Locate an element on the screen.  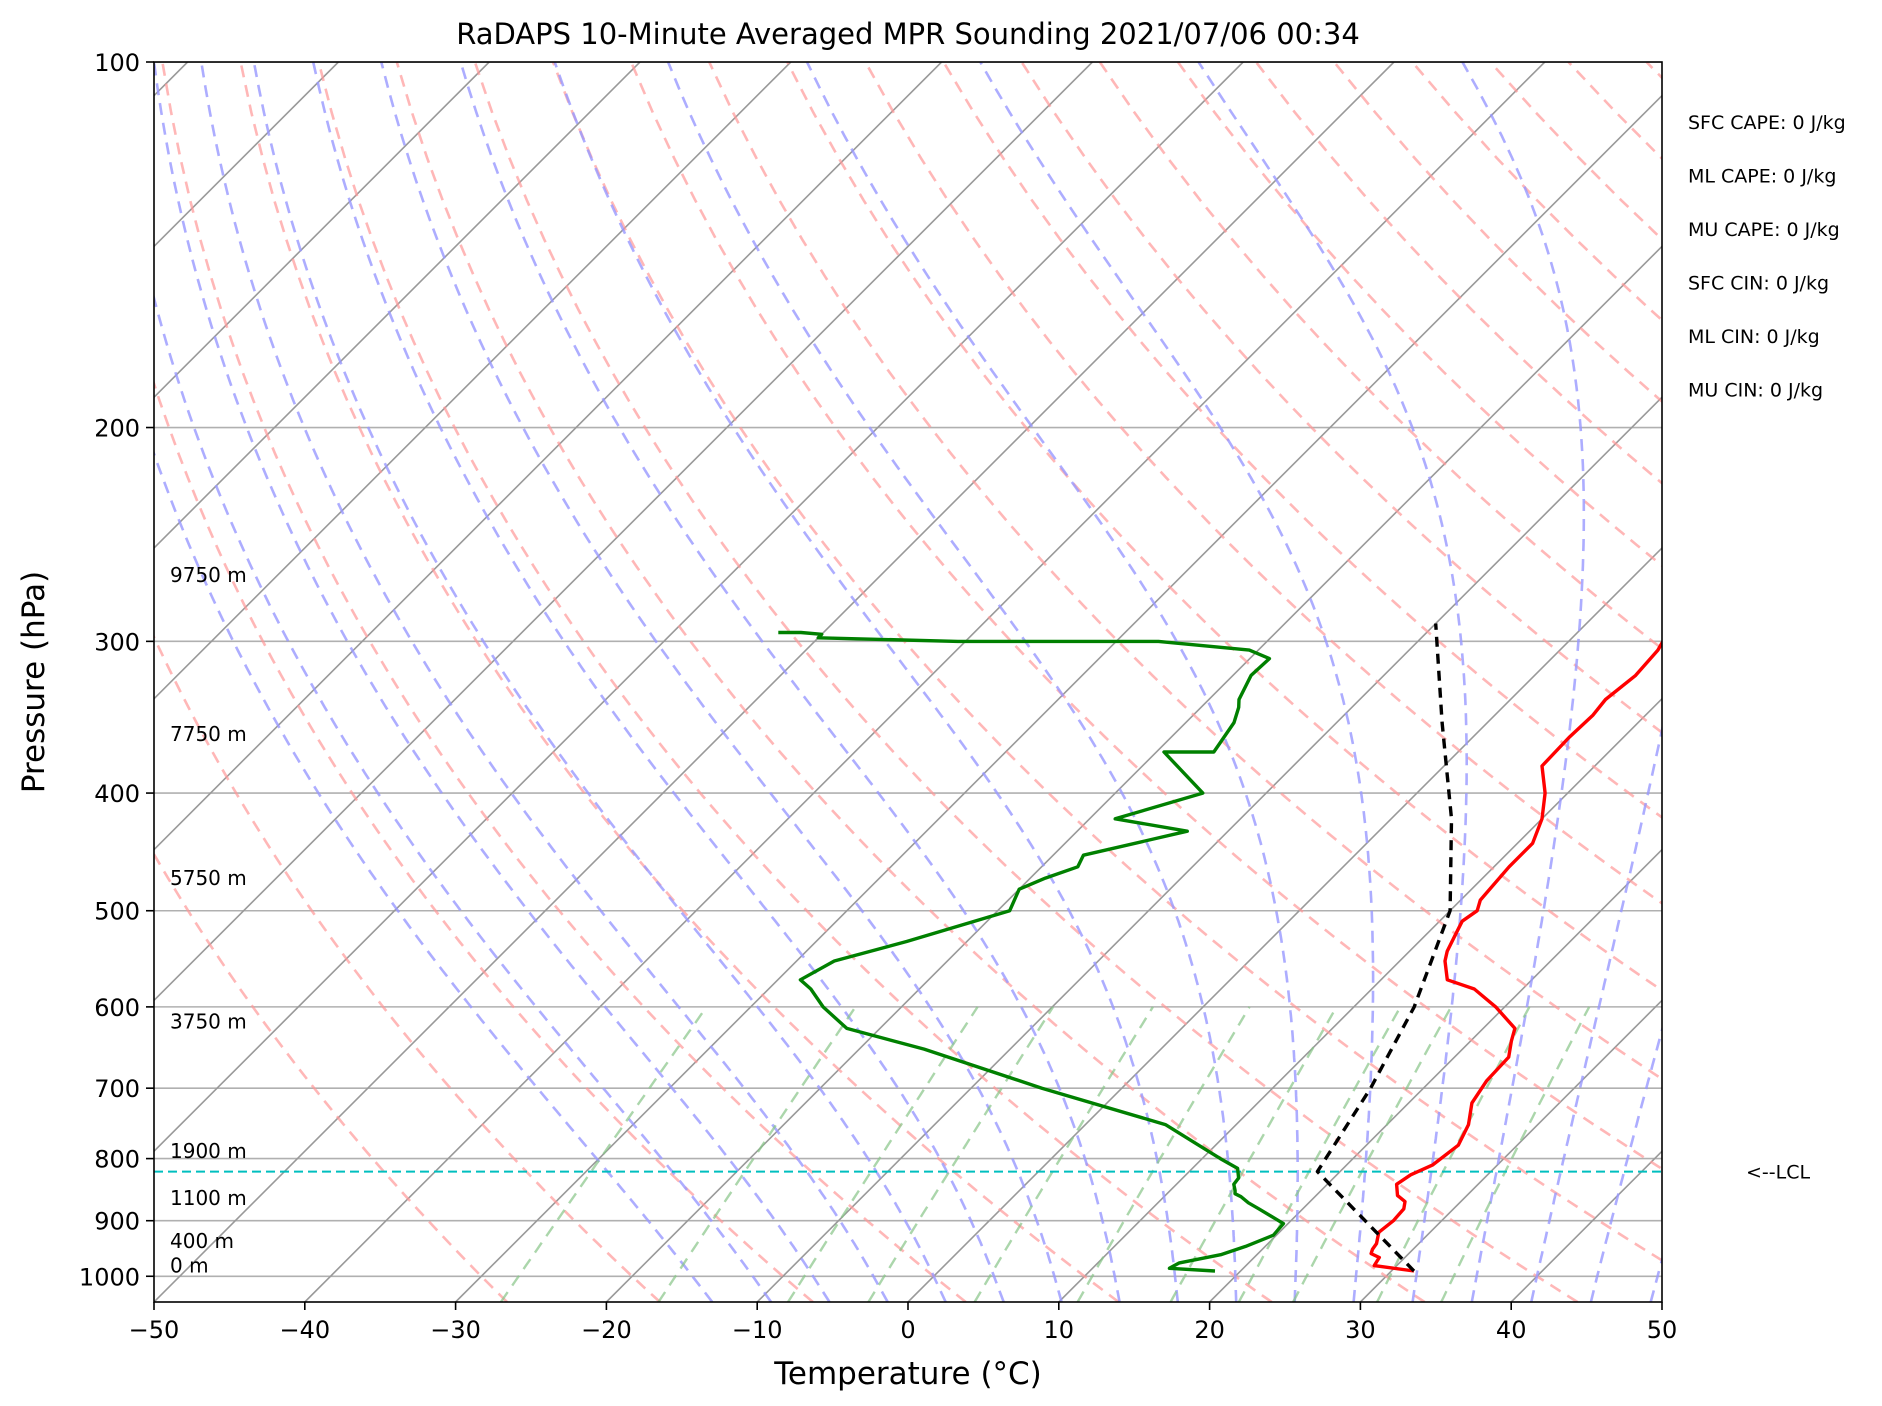
height-label: 9750 m is located at coordinates (208, 575).